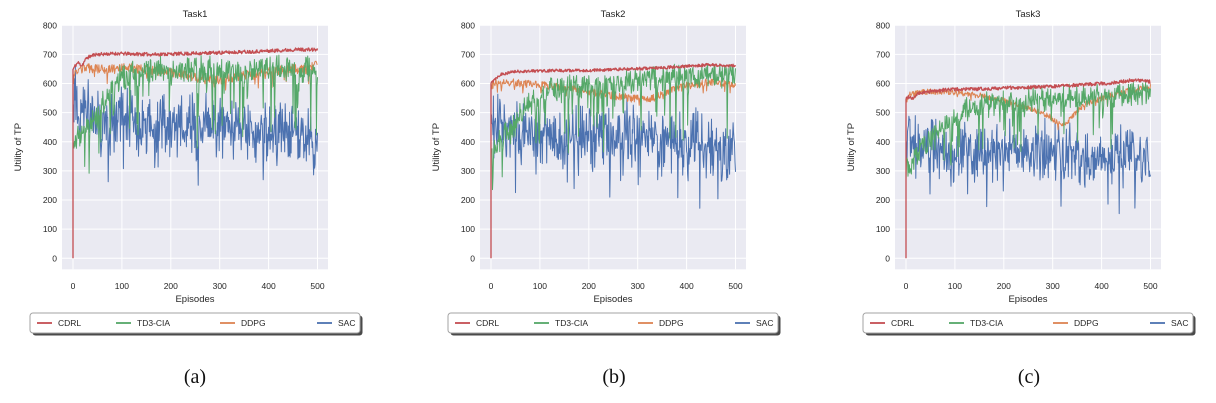 The width and height of the screenshot is (1216, 403). I want to click on subfigure-caption-b: (b), so click(614, 377).